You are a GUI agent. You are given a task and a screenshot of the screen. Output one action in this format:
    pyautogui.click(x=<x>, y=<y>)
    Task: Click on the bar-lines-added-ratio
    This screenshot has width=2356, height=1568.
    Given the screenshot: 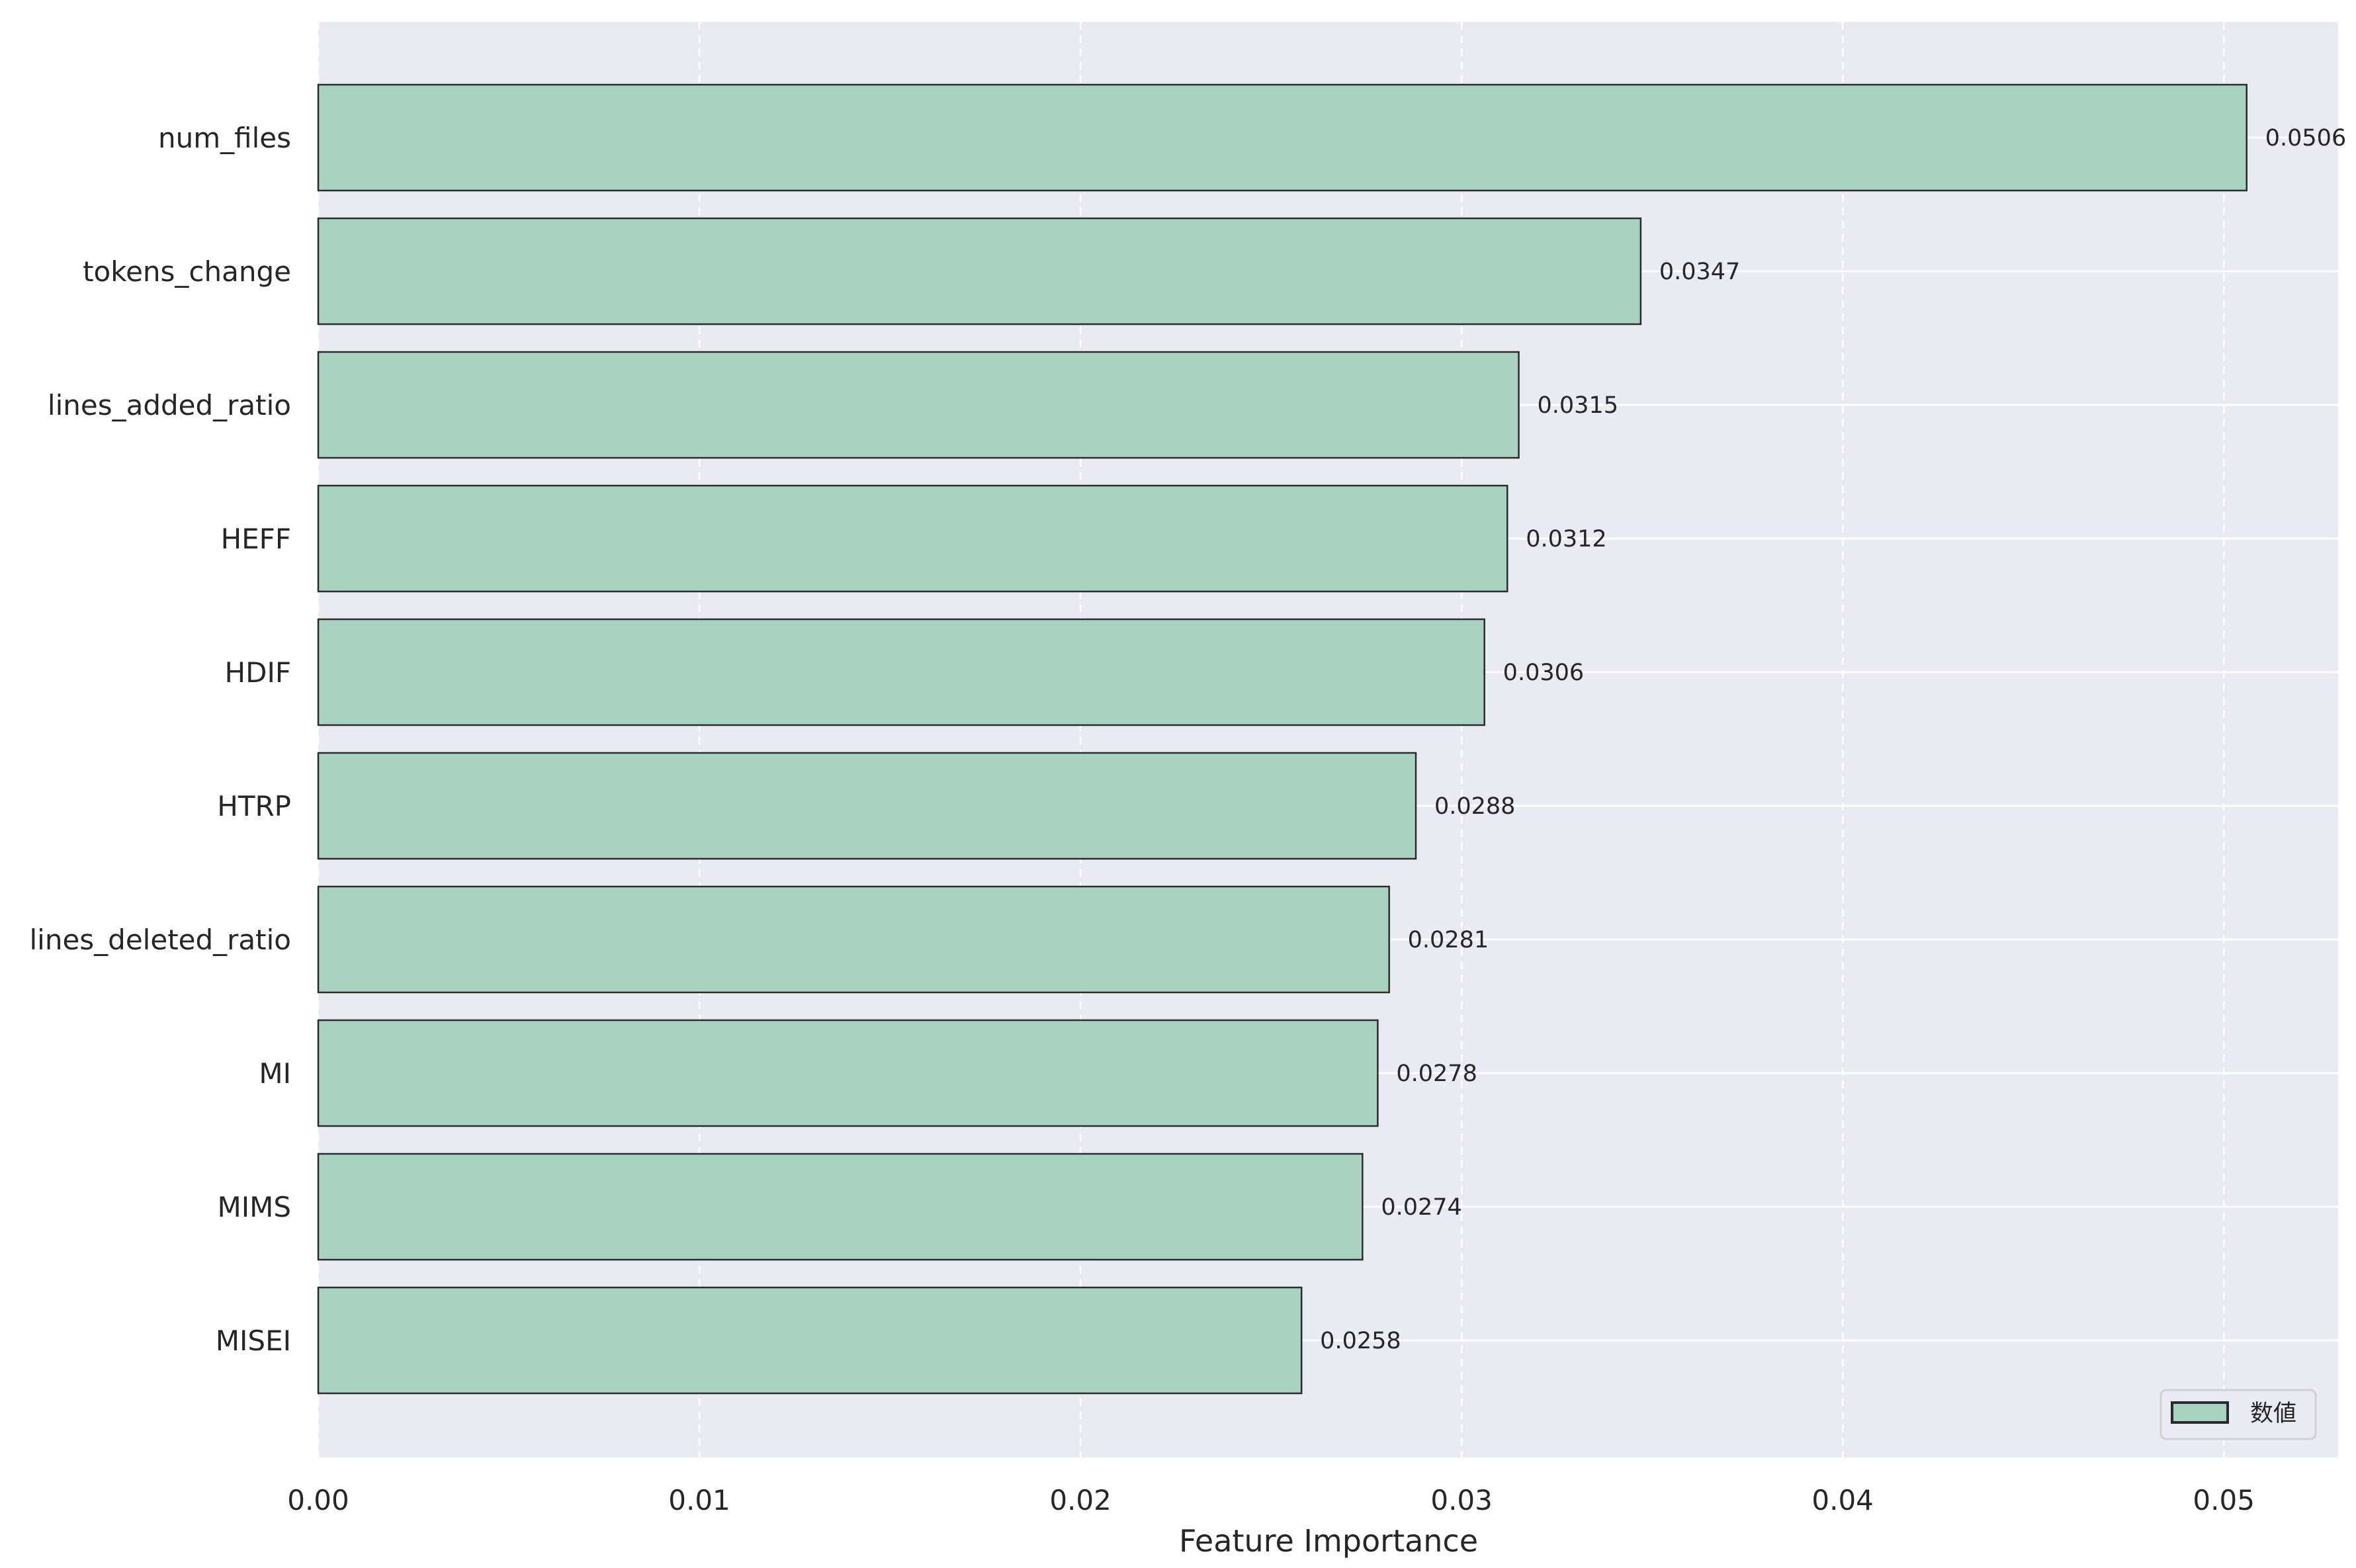 What is the action you would take?
    pyautogui.click(x=918, y=405)
    